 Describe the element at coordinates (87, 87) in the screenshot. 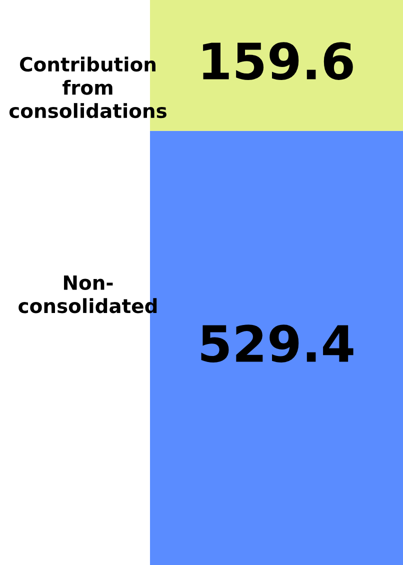

I see `series-label: Contribution from consolidations` at that location.